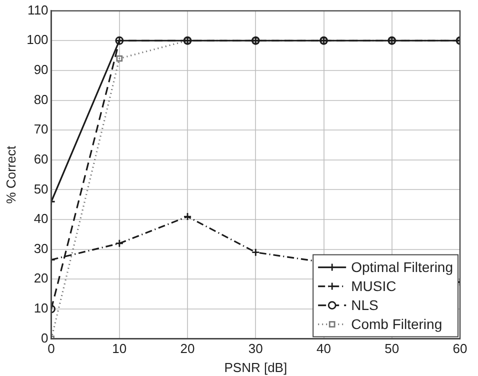 The width and height of the screenshot is (478, 376). Describe the element at coordinates (41, 158) in the screenshot. I see `y-tick-label: 60` at that location.